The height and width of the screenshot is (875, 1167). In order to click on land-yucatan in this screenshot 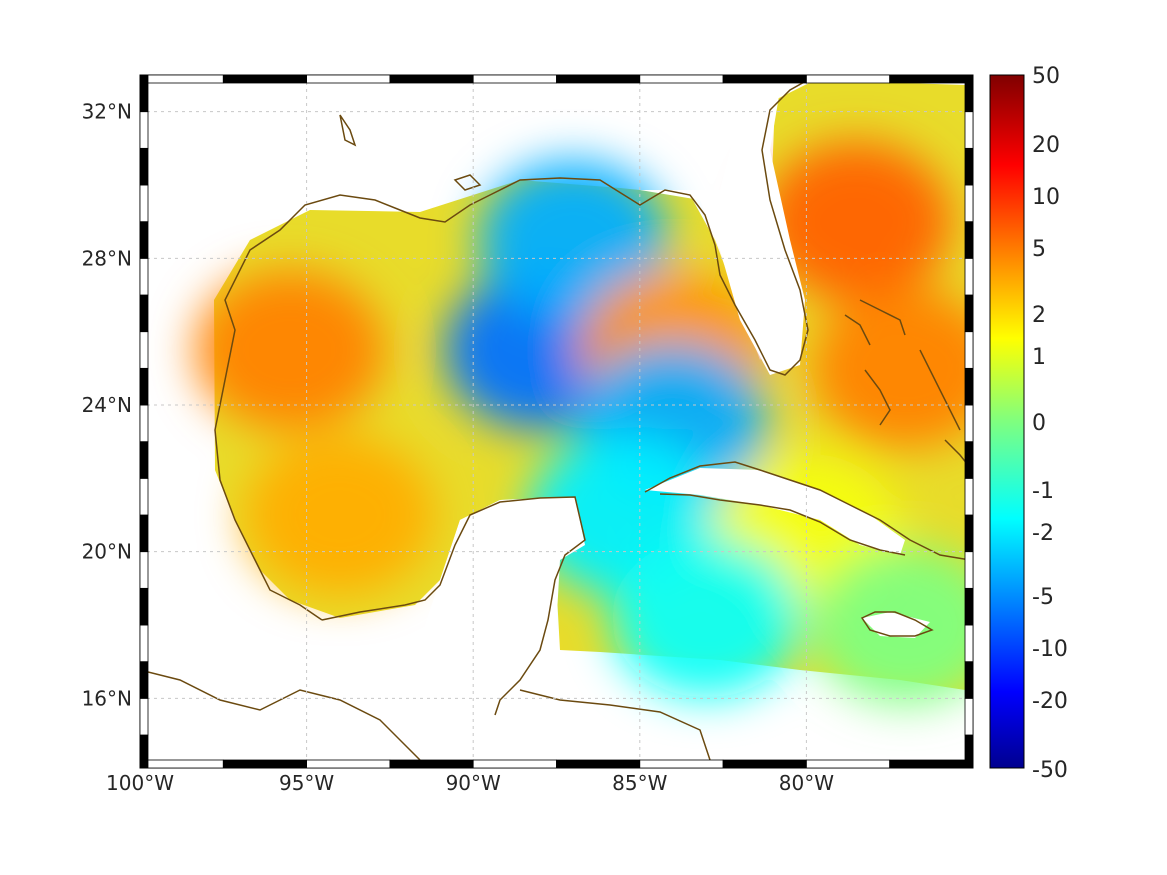, I will do `click(502, 608)`.